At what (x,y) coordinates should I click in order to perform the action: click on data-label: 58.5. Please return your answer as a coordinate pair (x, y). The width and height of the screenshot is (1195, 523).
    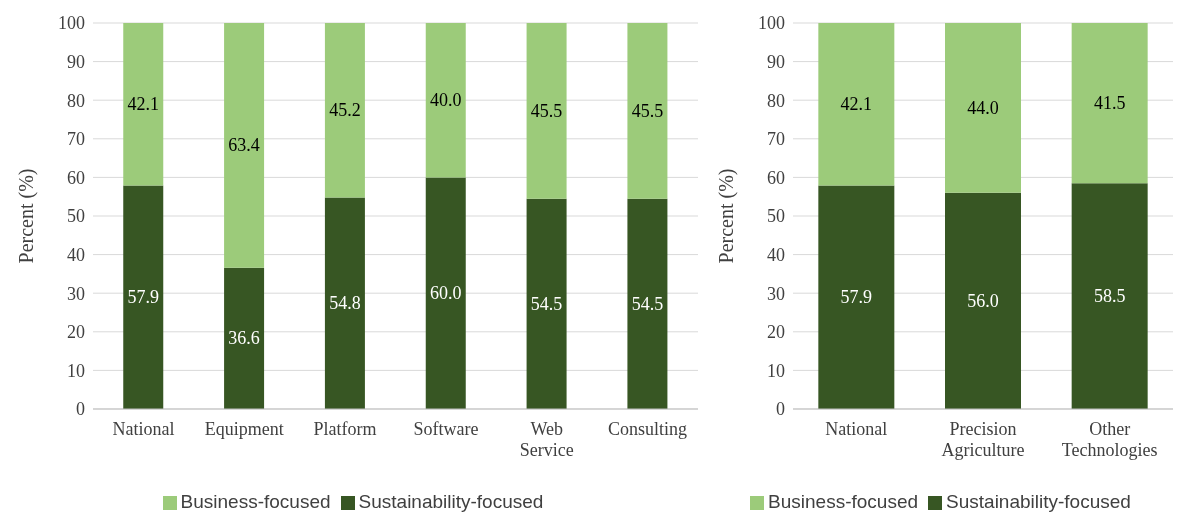
    Looking at the image, I should click on (1109, 296).